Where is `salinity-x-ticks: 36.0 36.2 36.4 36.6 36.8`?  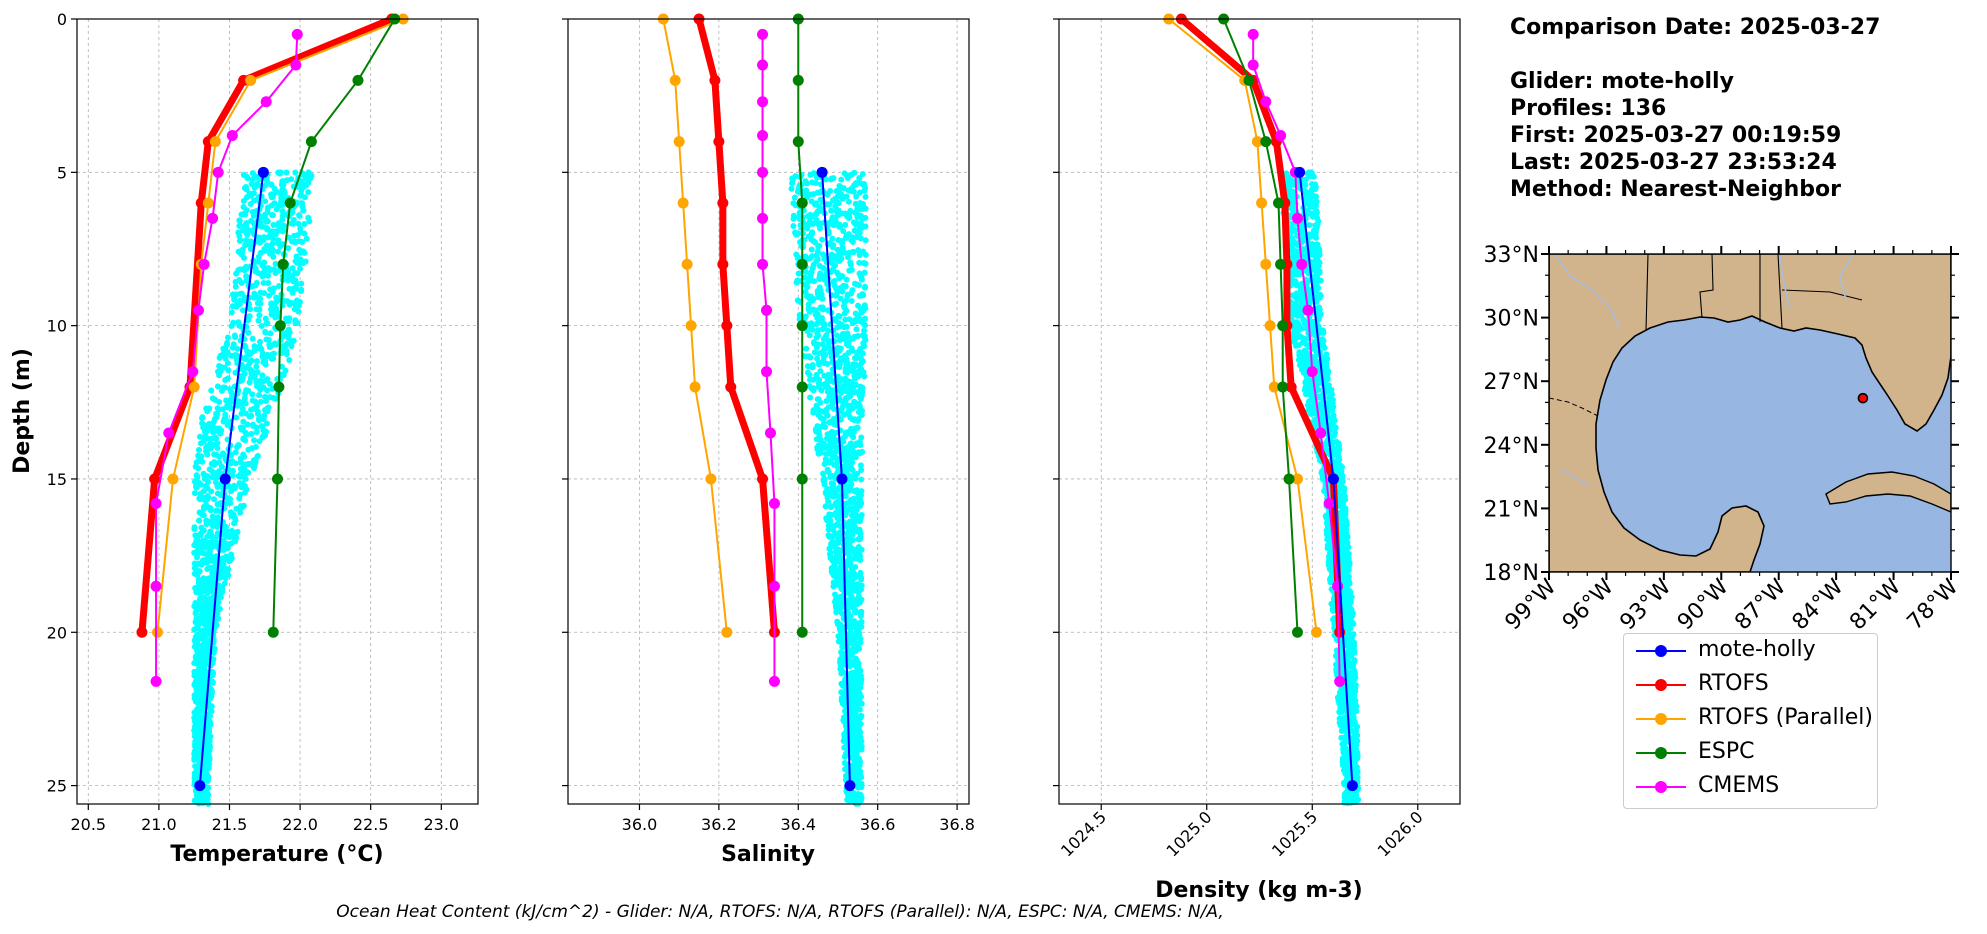 salinity-x-ticks: 36.0 36.2 36.4 36.6 36.8 is located at coordinates (798, 819).